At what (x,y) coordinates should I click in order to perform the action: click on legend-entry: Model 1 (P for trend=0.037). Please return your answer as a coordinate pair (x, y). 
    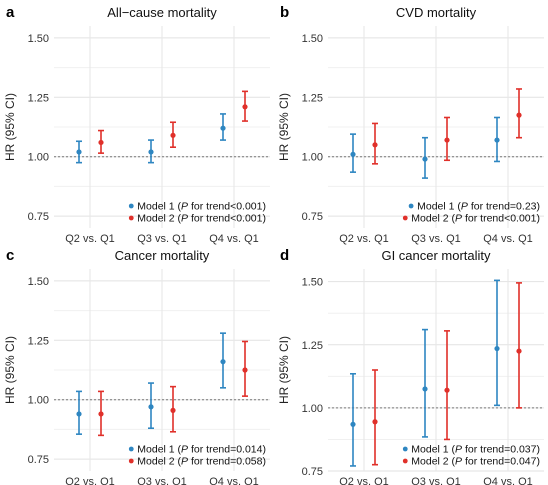
    Looking at the image, I should click on (471, 450).